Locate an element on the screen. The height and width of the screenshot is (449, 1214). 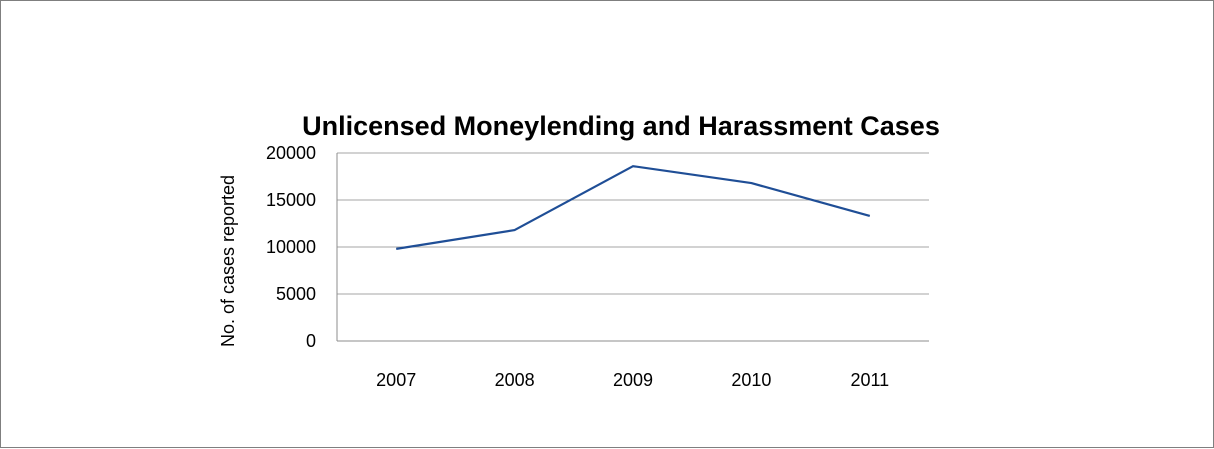
x-tick-label: 2008 is located at coordinates (515, 380).